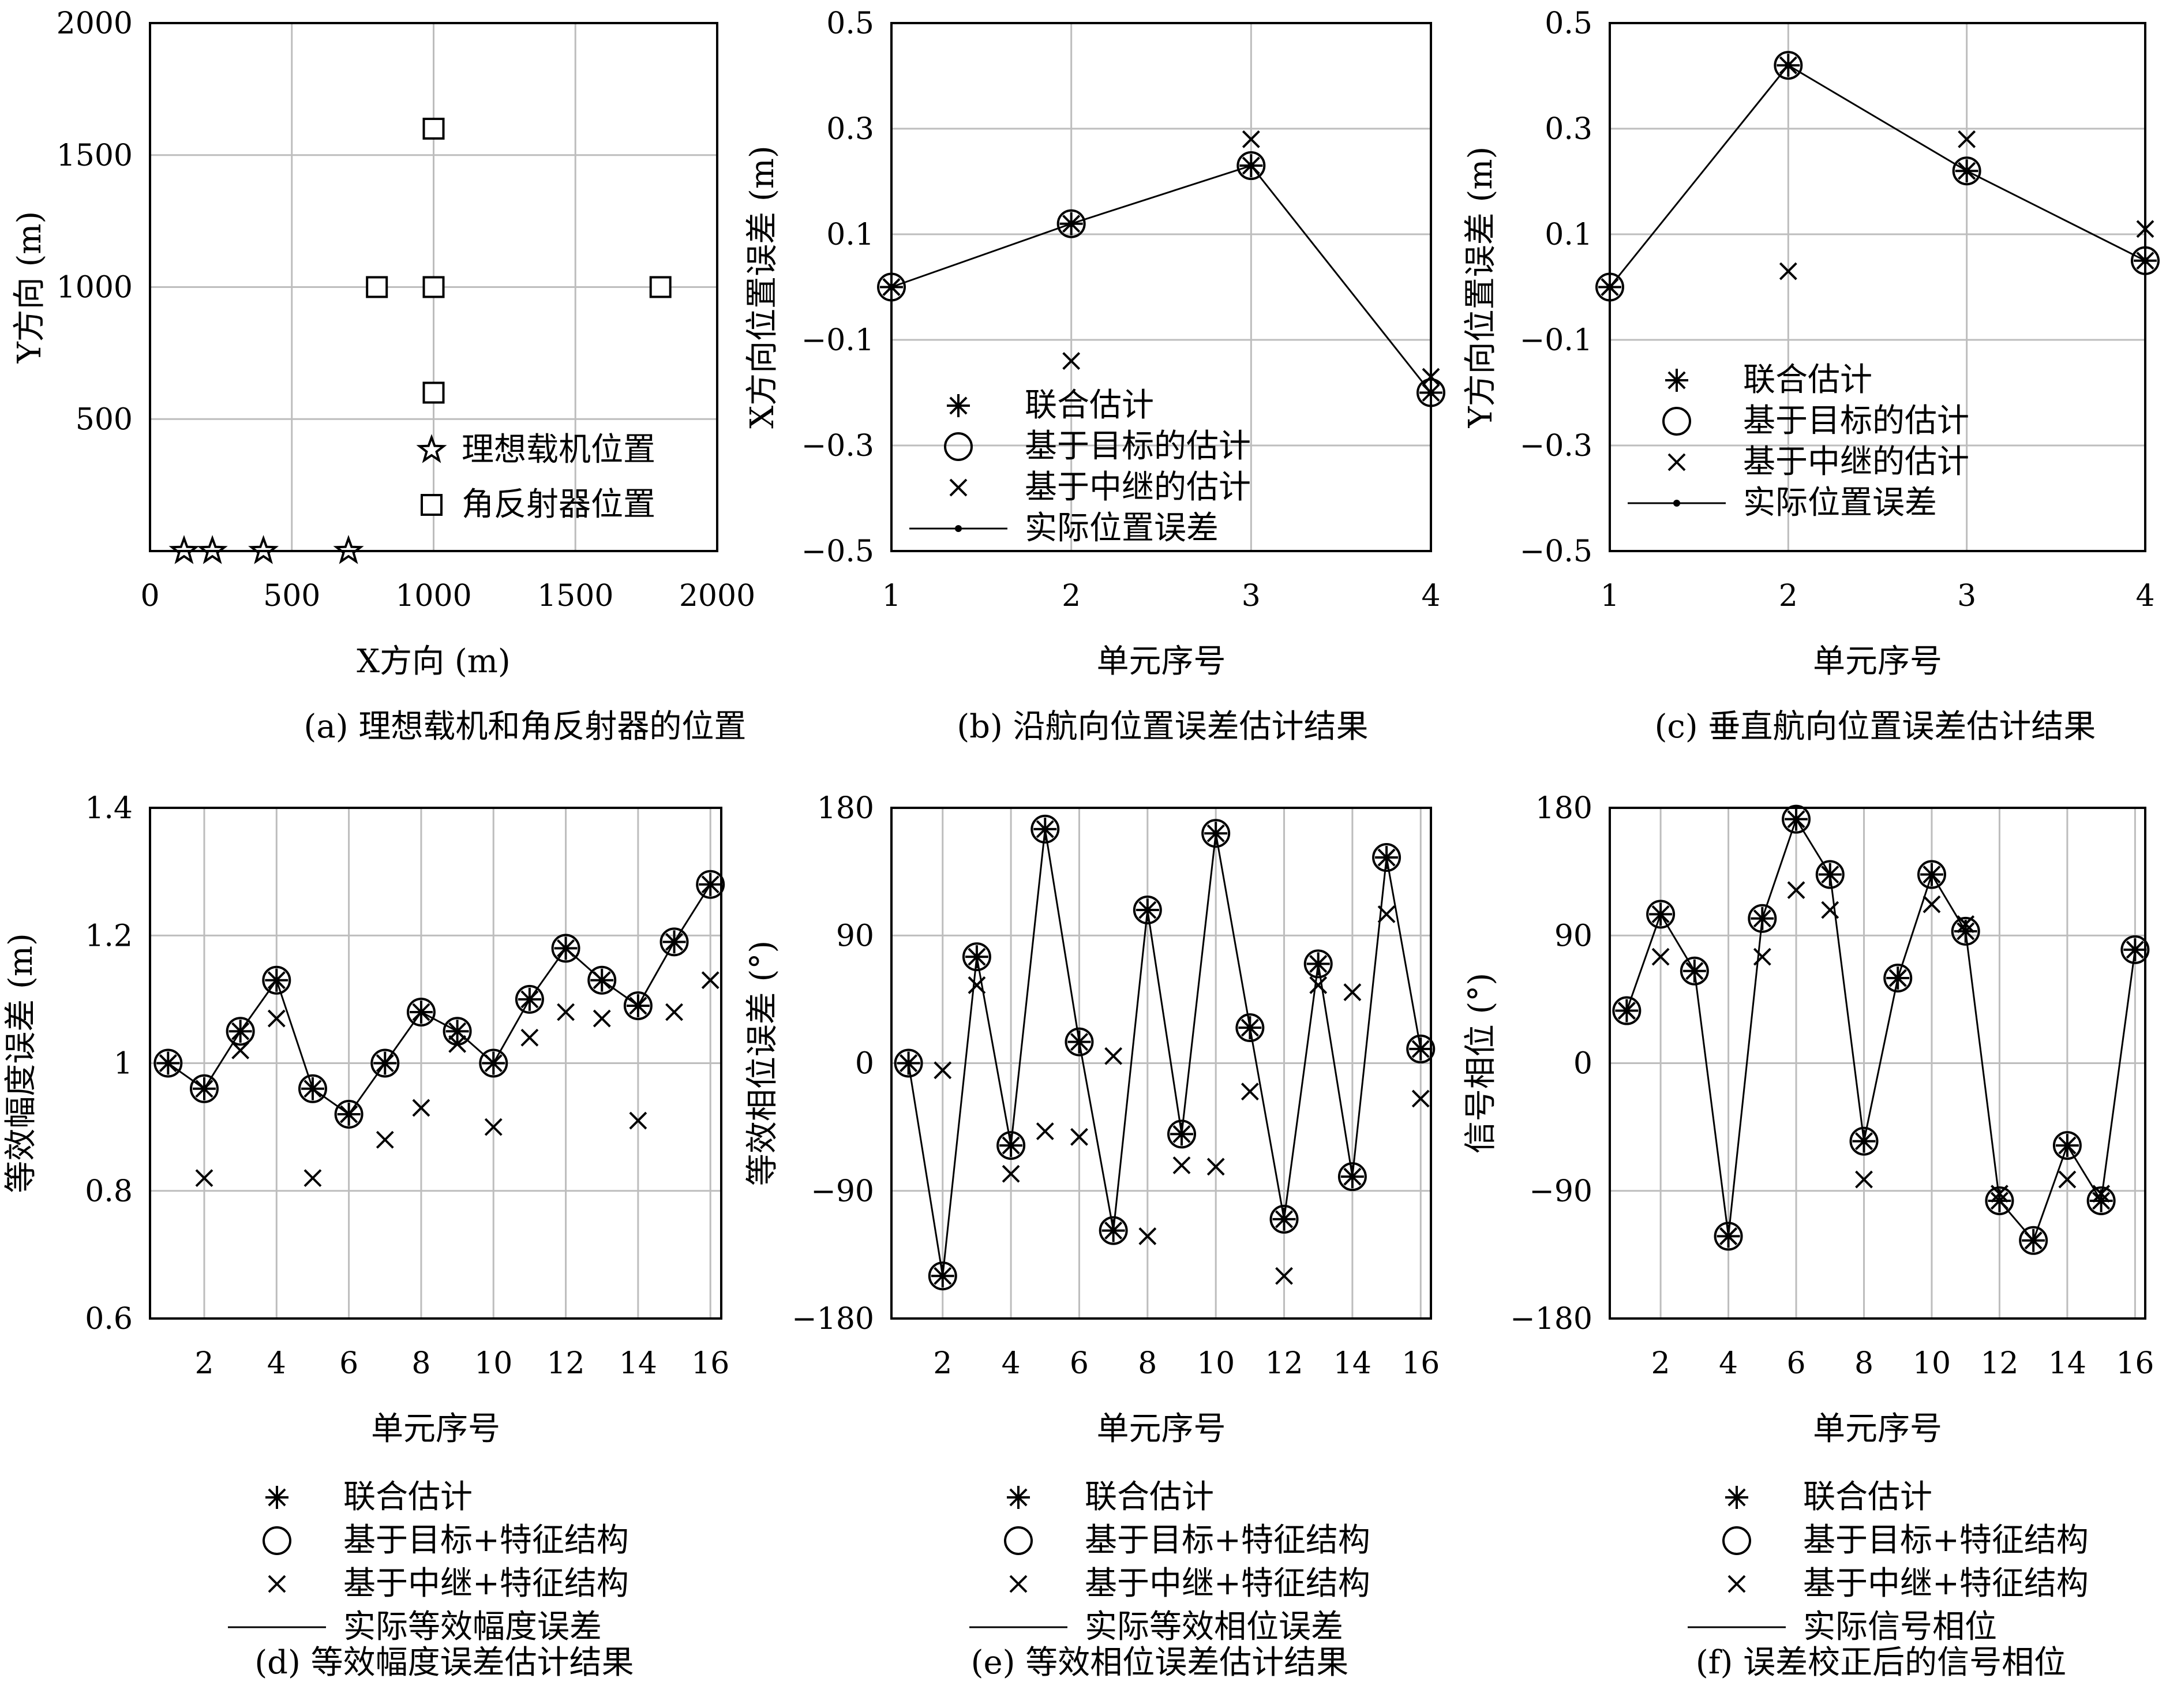  Describe the element at coordinates (1660, 1363) in the screenshot. I see `panel-f-x-tick-label: 2` at that location.